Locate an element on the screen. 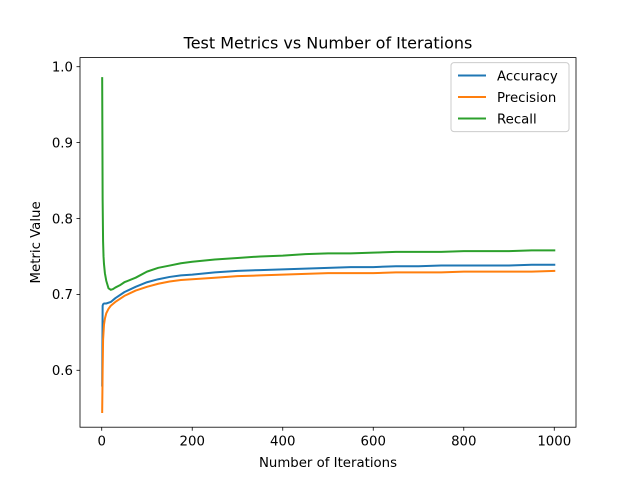  x-tick-label: 1000 is located at coordinates (554, 442).